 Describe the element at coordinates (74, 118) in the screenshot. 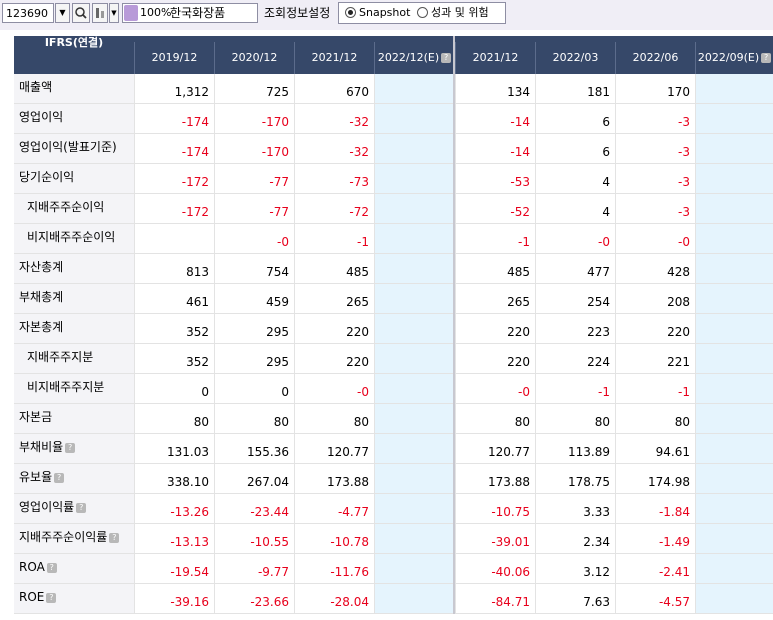

I see `row-label: 영업이익` at that location.